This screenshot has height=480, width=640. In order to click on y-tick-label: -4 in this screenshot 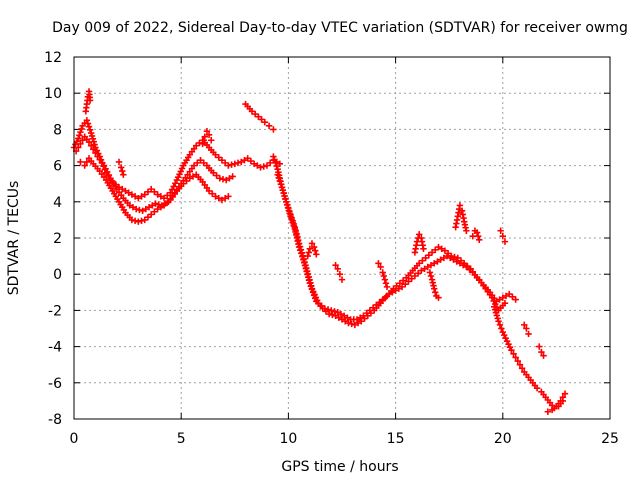, I will do `click(55, 348)`.